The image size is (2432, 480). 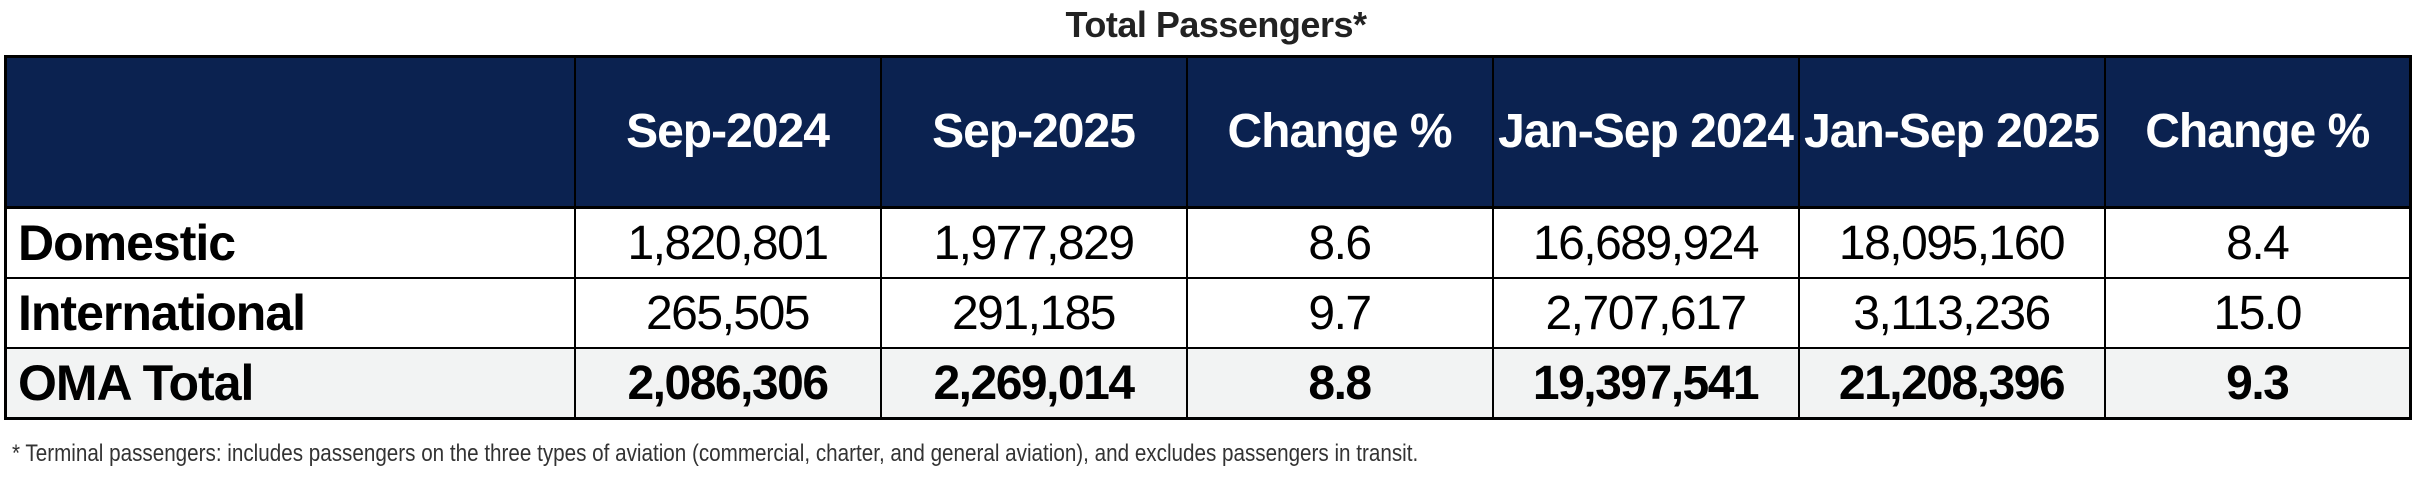 I want to click on header-sep-2025: Sep-2025, so click(x=1033, y=132).